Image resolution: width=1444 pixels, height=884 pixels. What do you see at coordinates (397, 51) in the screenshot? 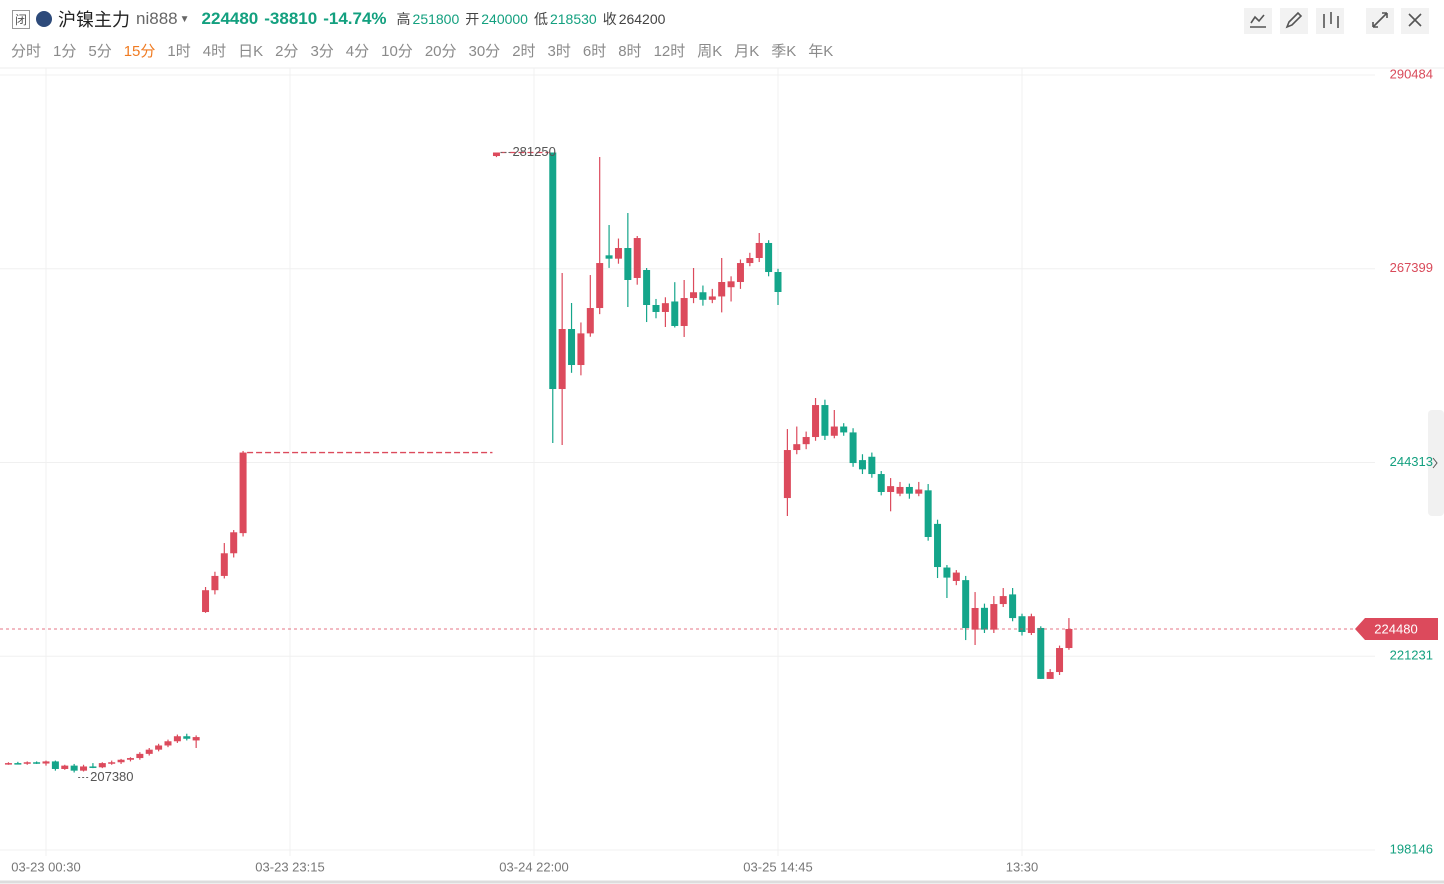
I see `timeframe-tab: 10分` at bounding box center [397, 51].